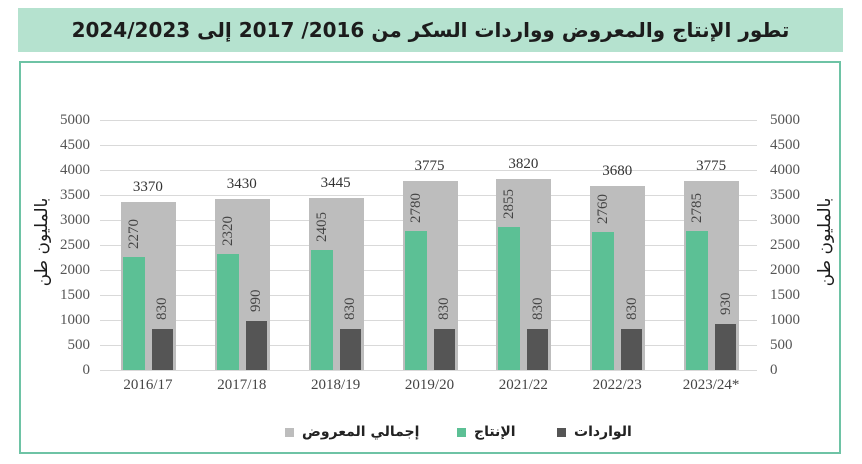 This screenshot has height=464, width=862. What do you see at coordinates (785, 220) in the screenshot?
I see `y-tick-right: 3000` at bounding box center [785, 220].